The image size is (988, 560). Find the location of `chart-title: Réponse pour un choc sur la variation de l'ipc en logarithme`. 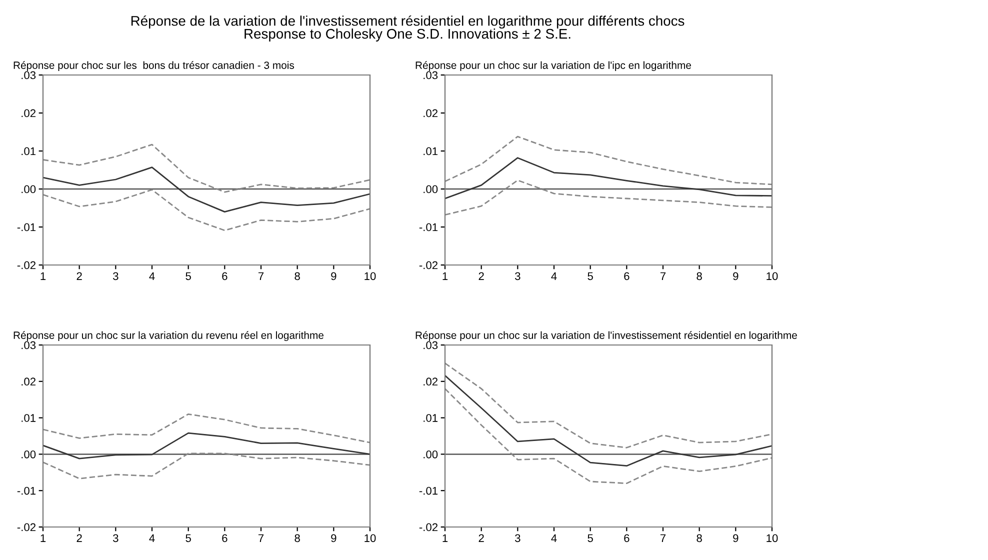

chart-title: Réponse pour un choc sur la variation de l'ipc en logarithme is located at coordinates (553, 66).